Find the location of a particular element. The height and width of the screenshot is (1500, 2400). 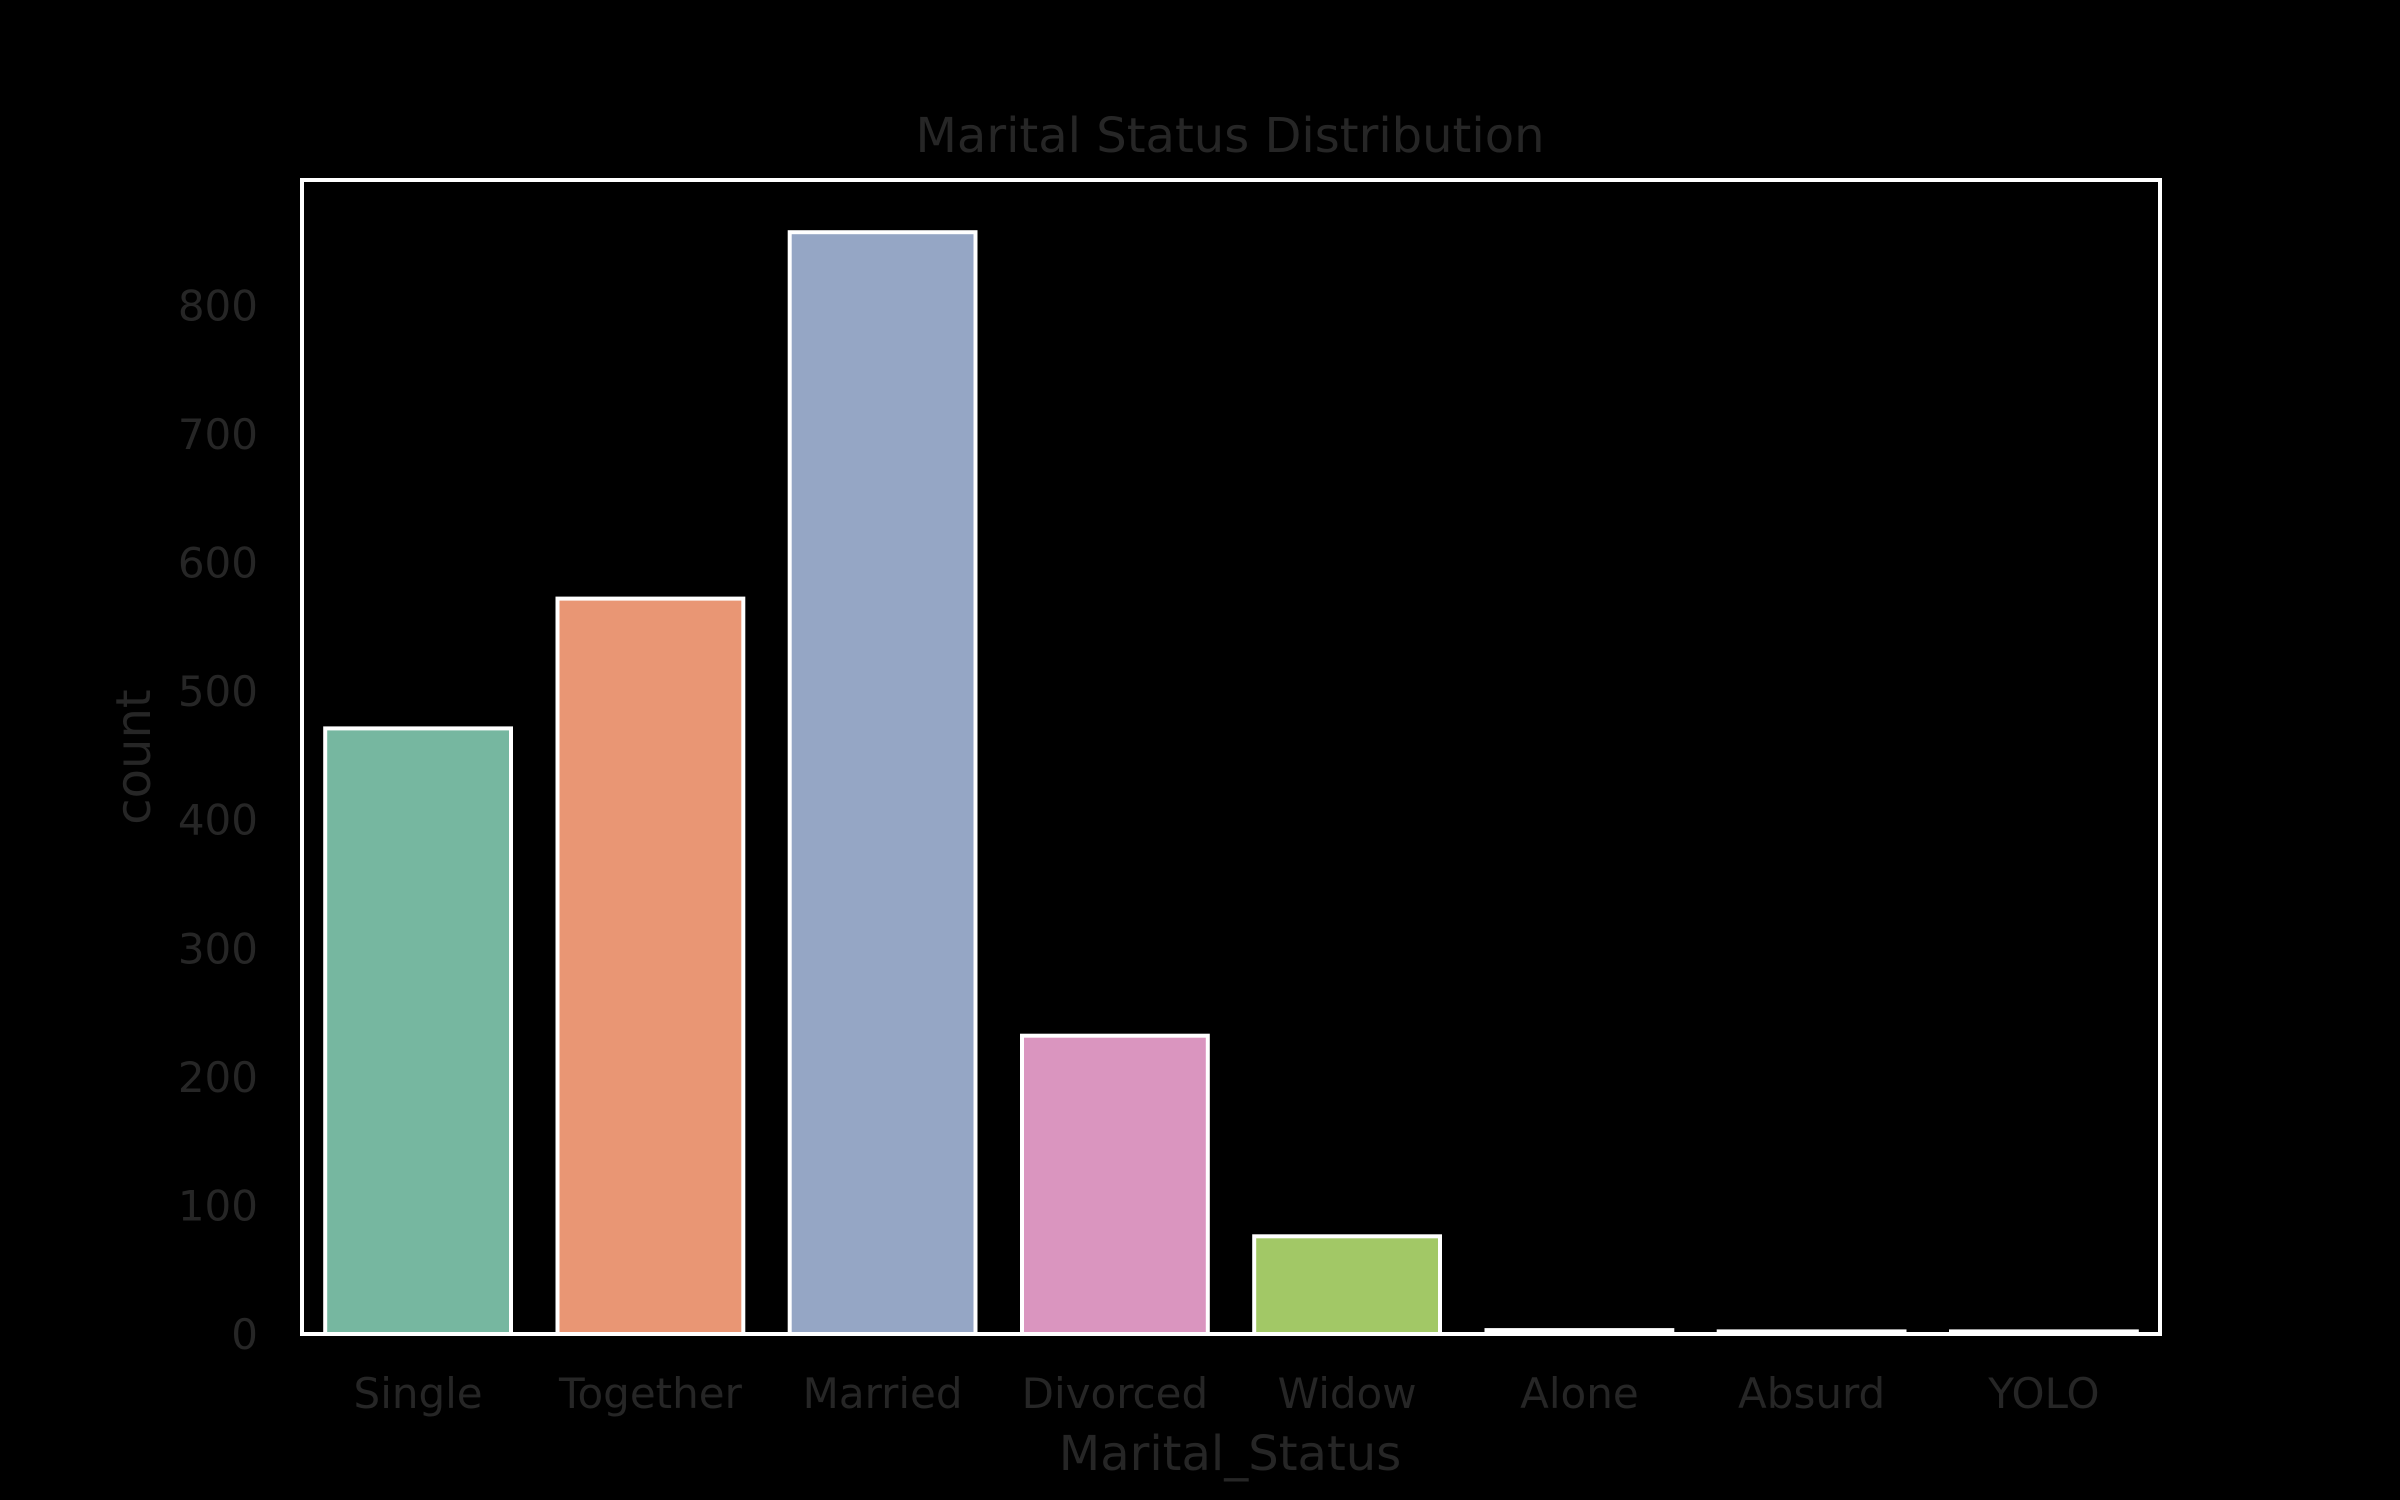

y-tick-label-500: 500 is located at coordinates (218, 691).